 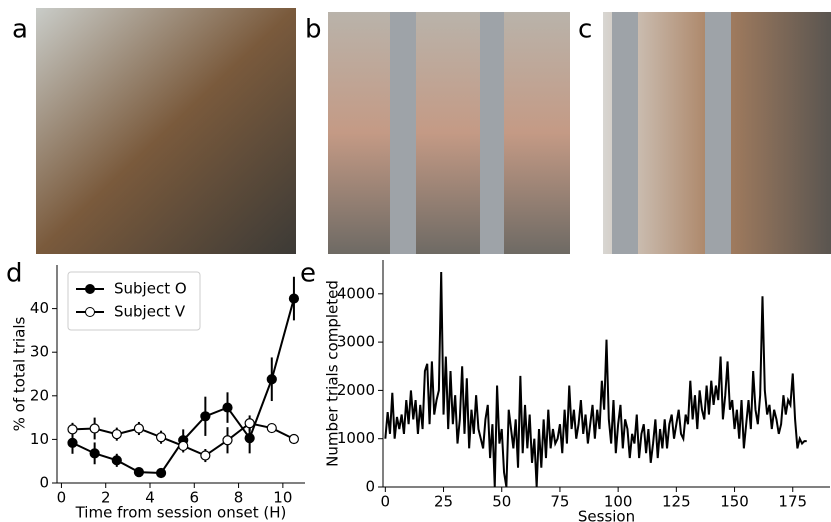 I want to click on x-tick-label: 8, so click(x=239, y=498).